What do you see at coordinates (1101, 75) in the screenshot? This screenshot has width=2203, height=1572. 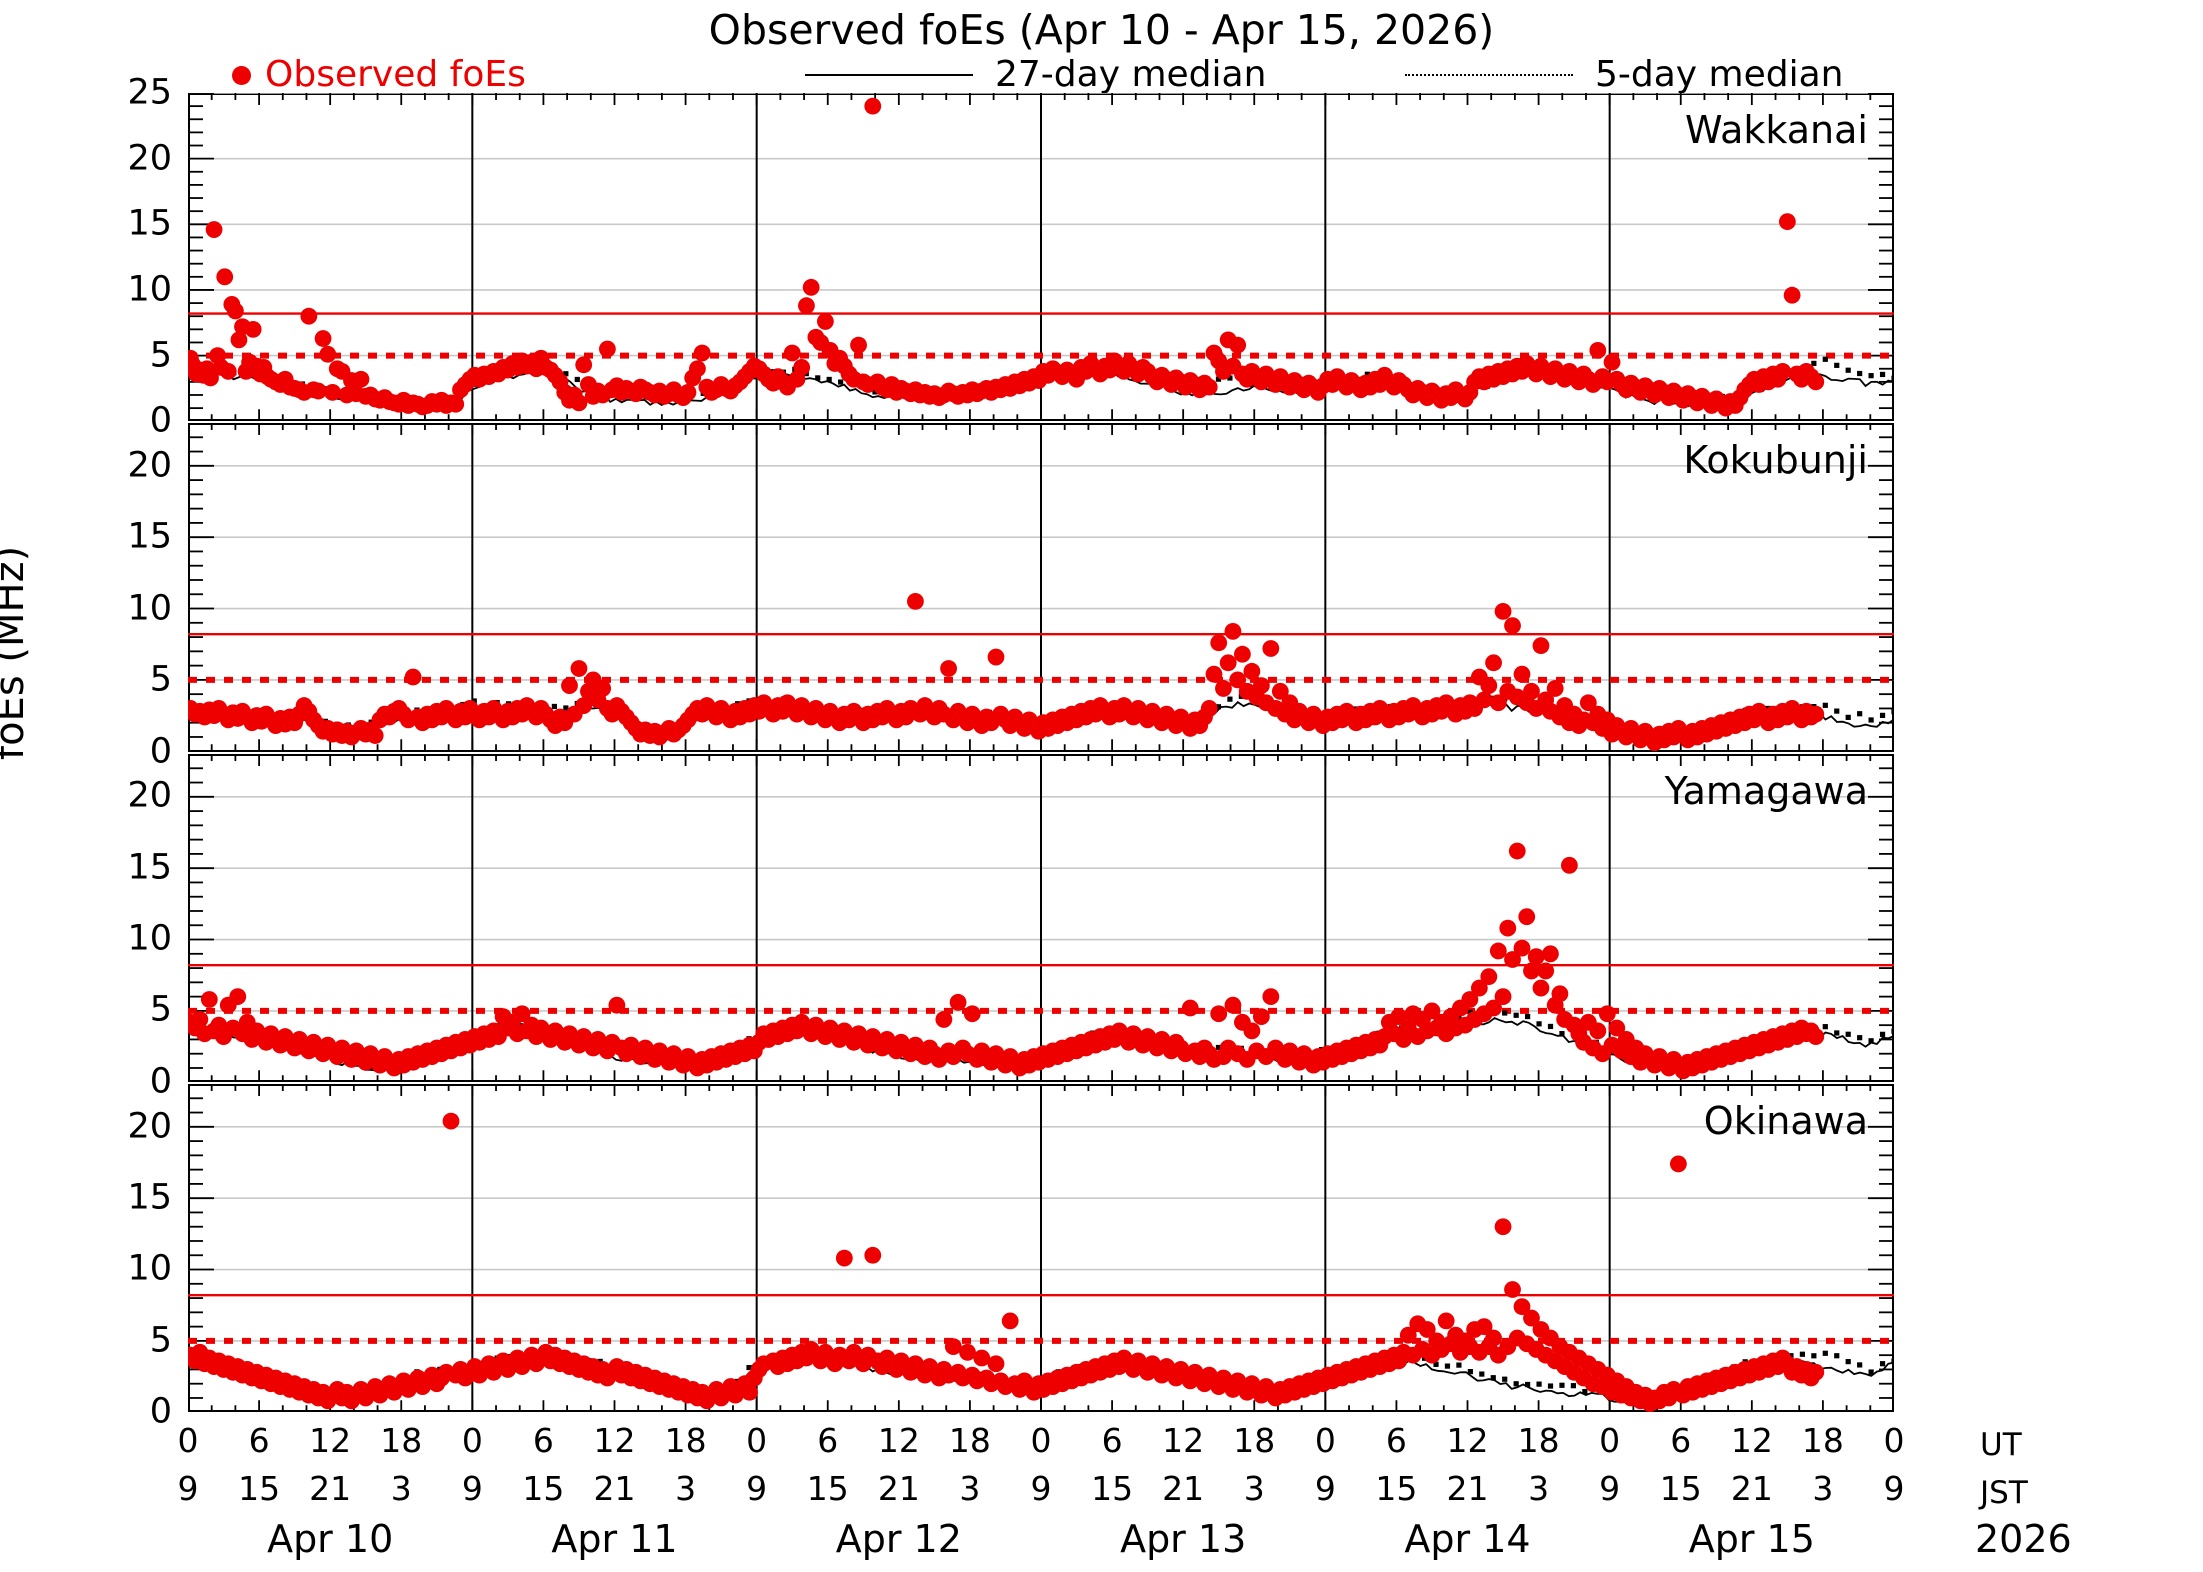 I see `chart-legend: Observed foEs 27-day median 5-day median` at bounding box center [1101, 75].